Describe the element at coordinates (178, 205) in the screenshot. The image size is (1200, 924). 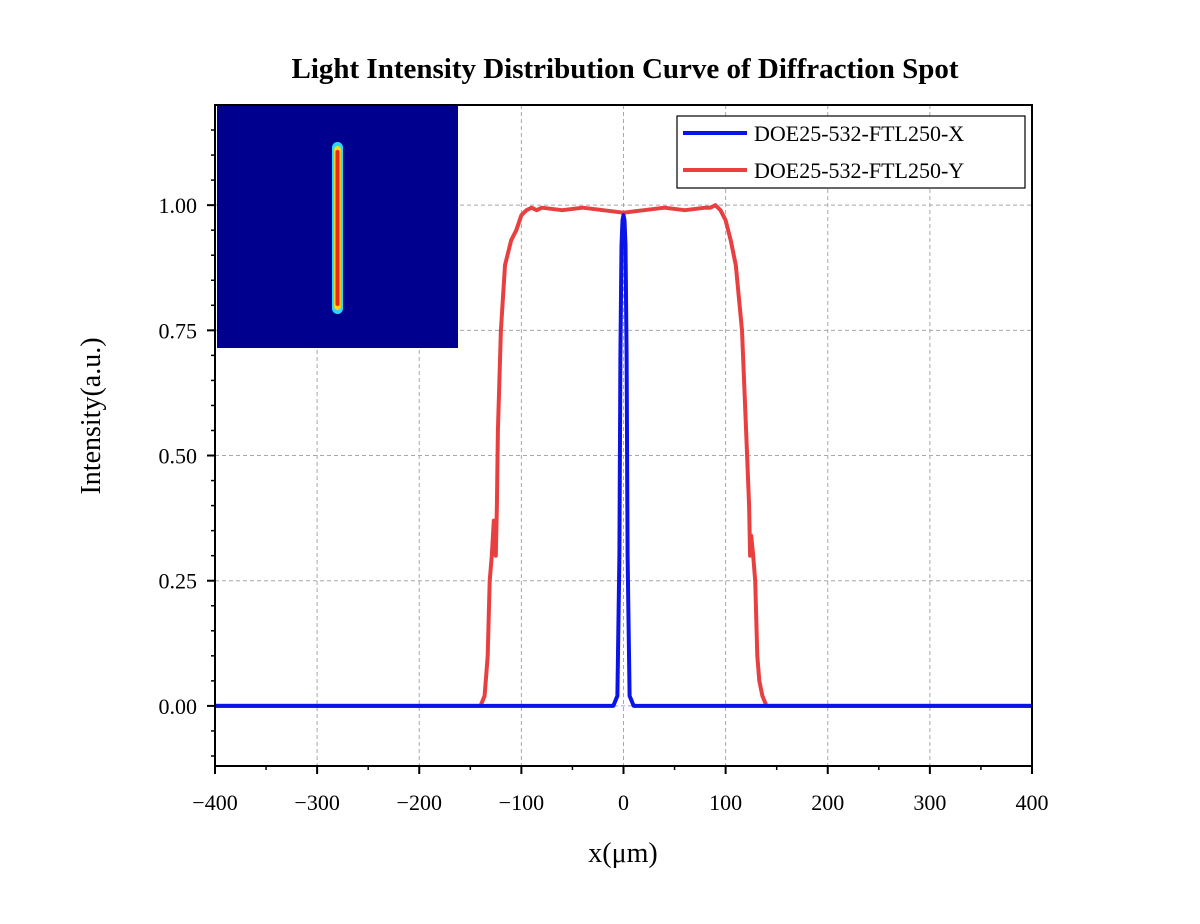
I see `y-tick-label: 1.00` at that location.